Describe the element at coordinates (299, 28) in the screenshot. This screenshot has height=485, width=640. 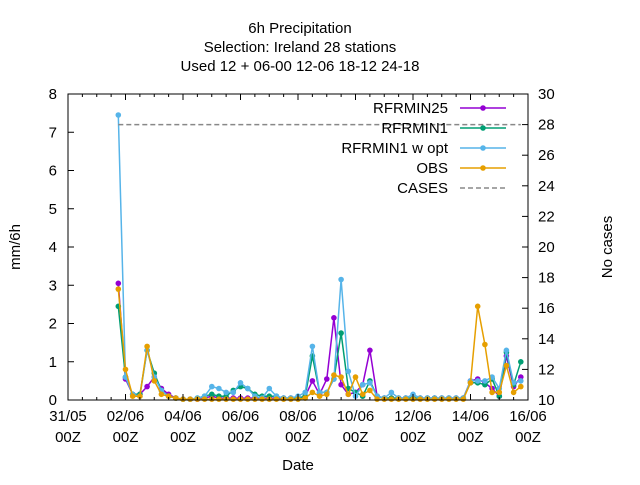
I see `chart-title-line-1: 6h Precipitation` at that location.